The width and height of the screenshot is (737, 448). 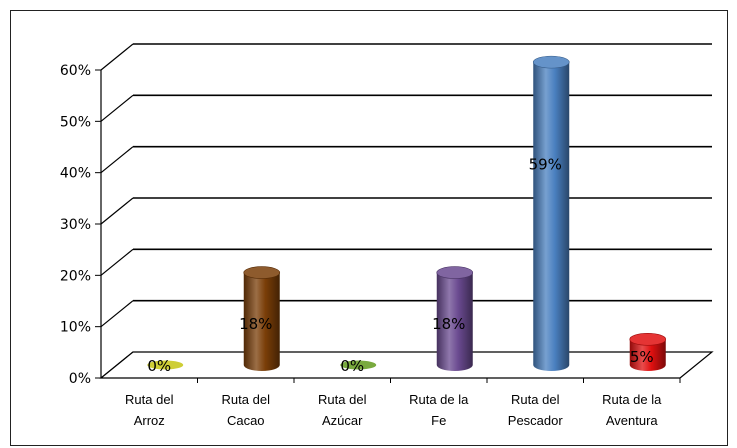 I want to click on x-tick-label: Fe, so click(x=438, y=420).